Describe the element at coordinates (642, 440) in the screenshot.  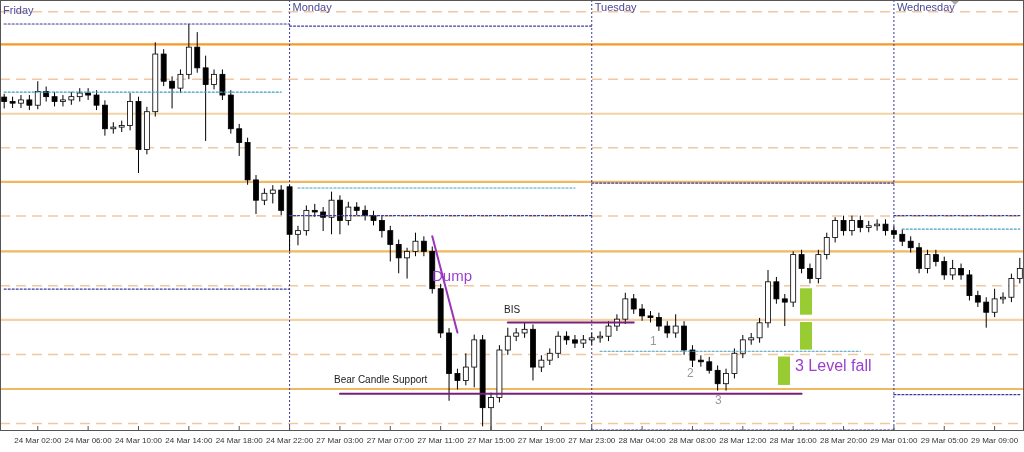
I see `x-tick-label: 28 Mar 04:00` at that location.